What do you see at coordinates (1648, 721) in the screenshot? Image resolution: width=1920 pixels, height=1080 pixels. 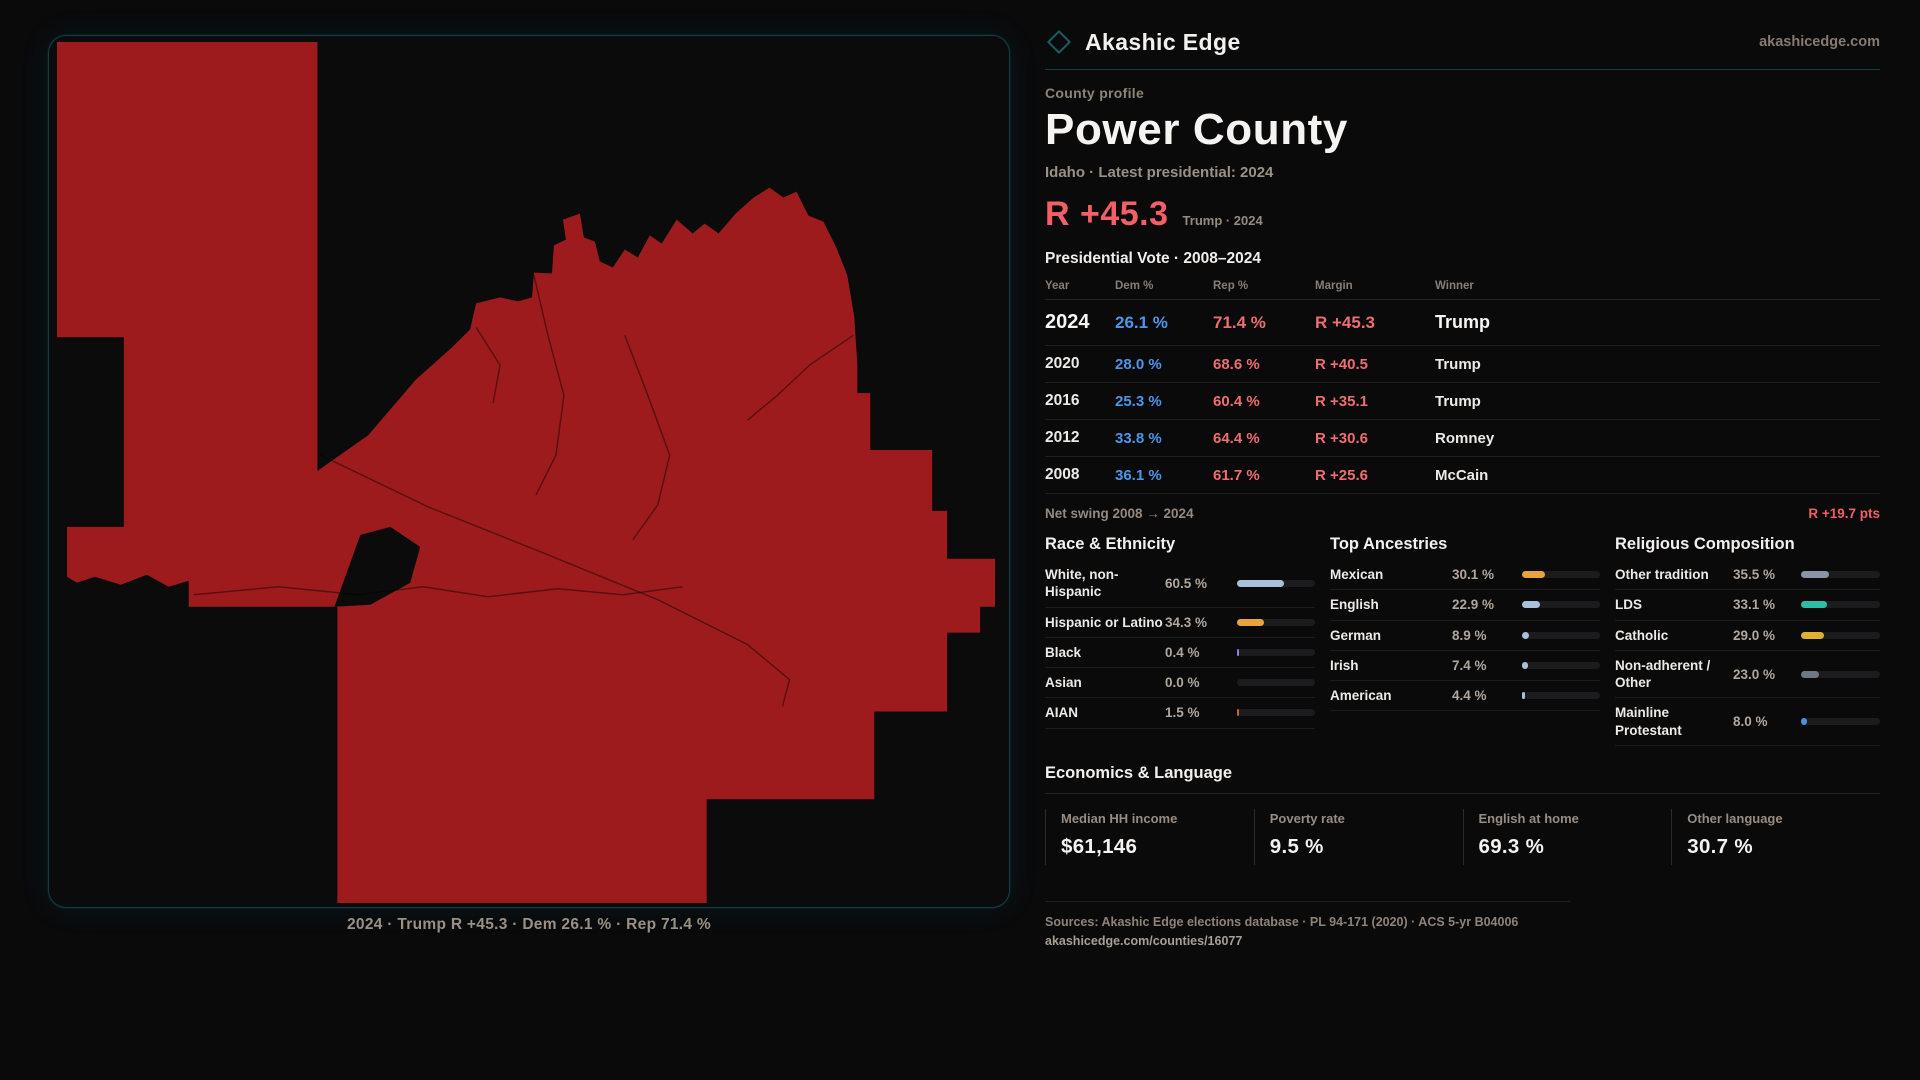 I see `stat-label: Mainline Protestant` at bounding box center [1648, 721].